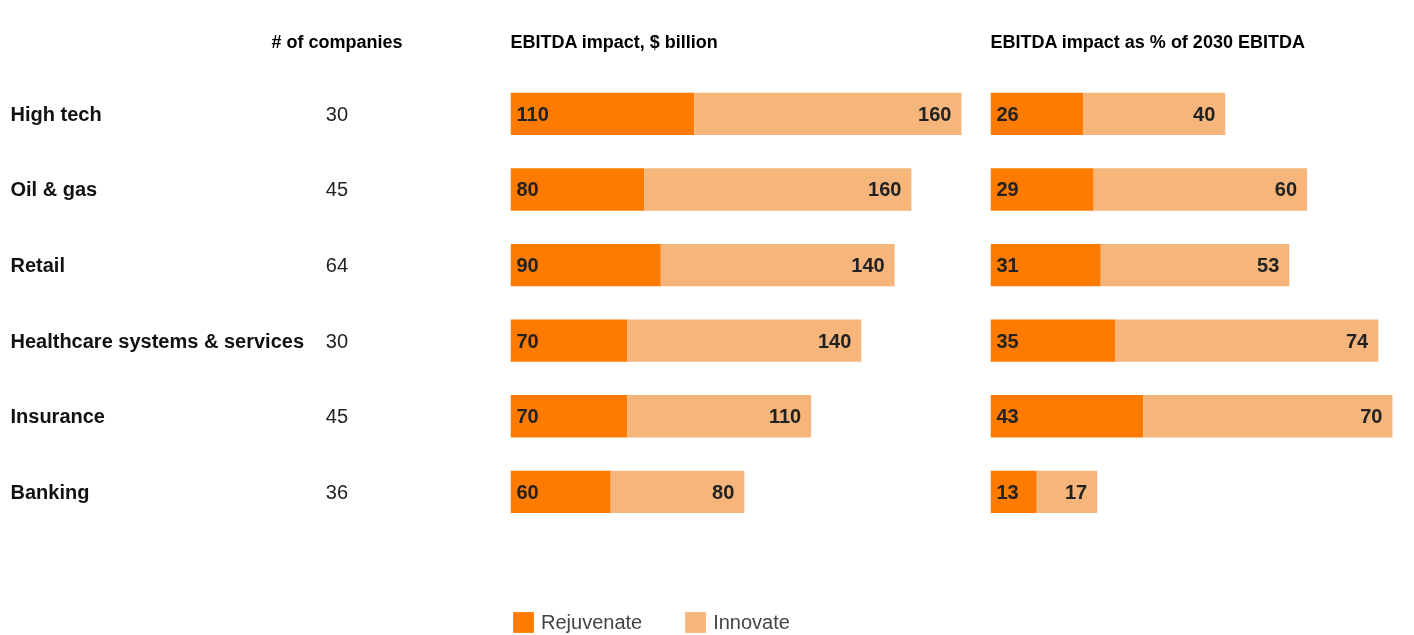  What do you see at coordinates (751, 622) in the screenshot?
I see `legend-label: Innovate` at bounding box center [751, 622].